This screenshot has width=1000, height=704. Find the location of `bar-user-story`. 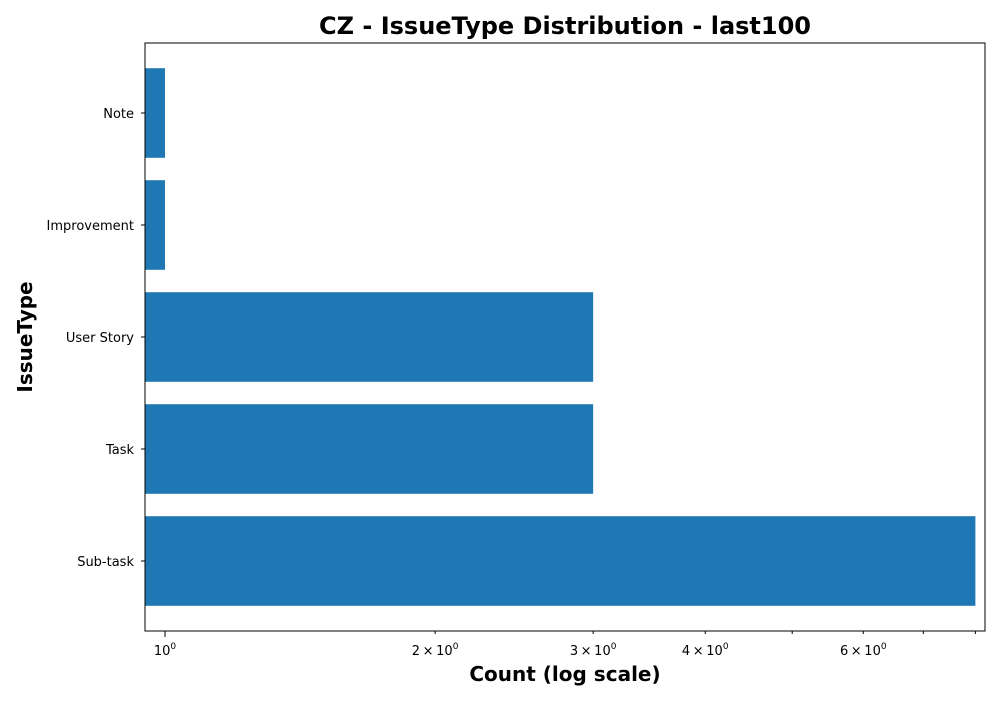

bar-user-story is located at coordinates (369, 337).